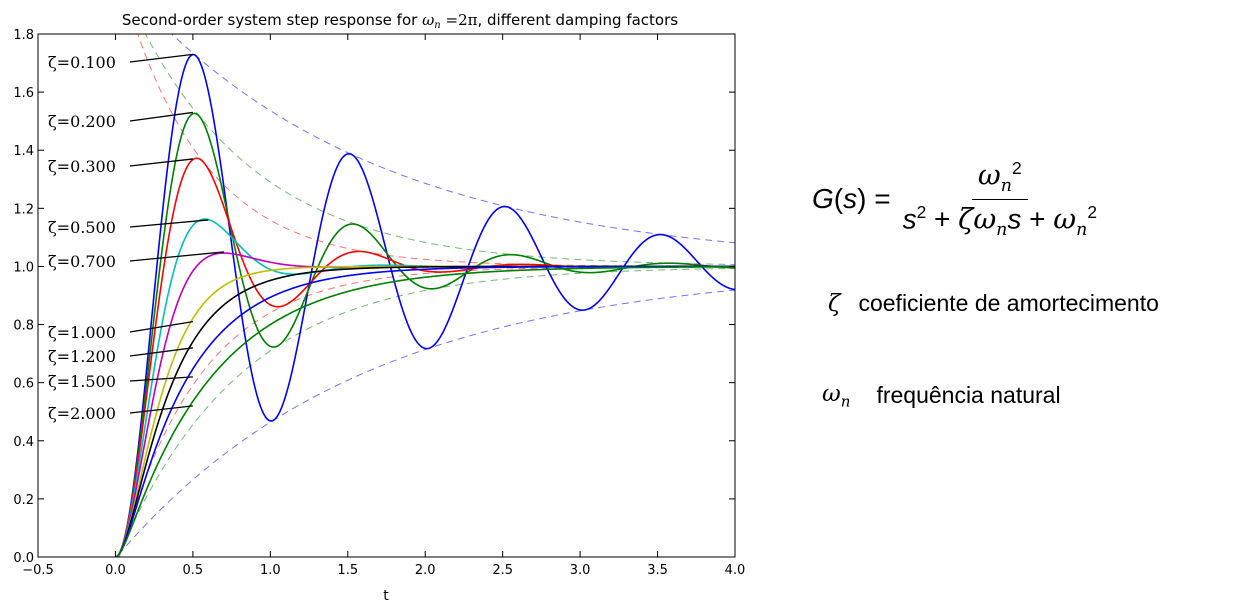  I want to click on series-label-1: ζ=0.200, so click(82, 121).